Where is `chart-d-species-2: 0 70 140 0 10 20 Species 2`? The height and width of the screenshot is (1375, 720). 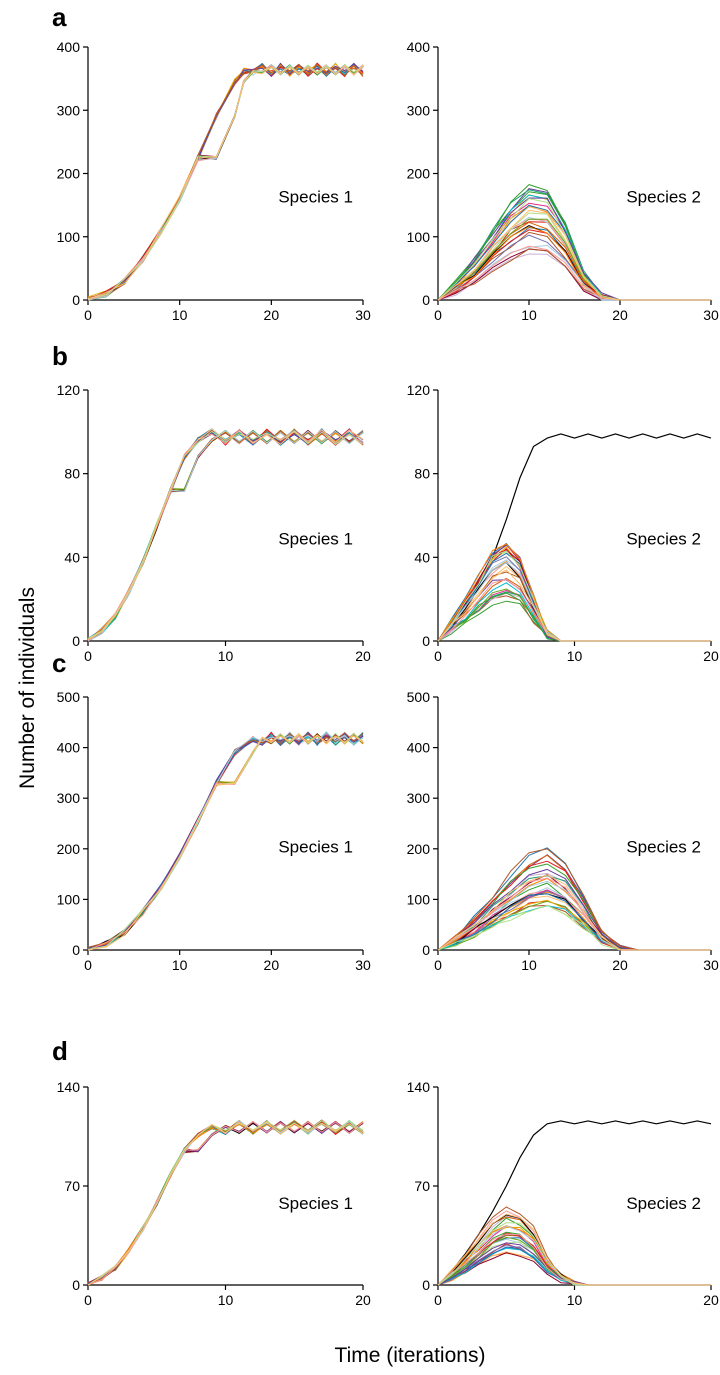 chart-d-species-2: 0 70 140 0 10 20 Species 2 is located at coordinates (563, 1193).